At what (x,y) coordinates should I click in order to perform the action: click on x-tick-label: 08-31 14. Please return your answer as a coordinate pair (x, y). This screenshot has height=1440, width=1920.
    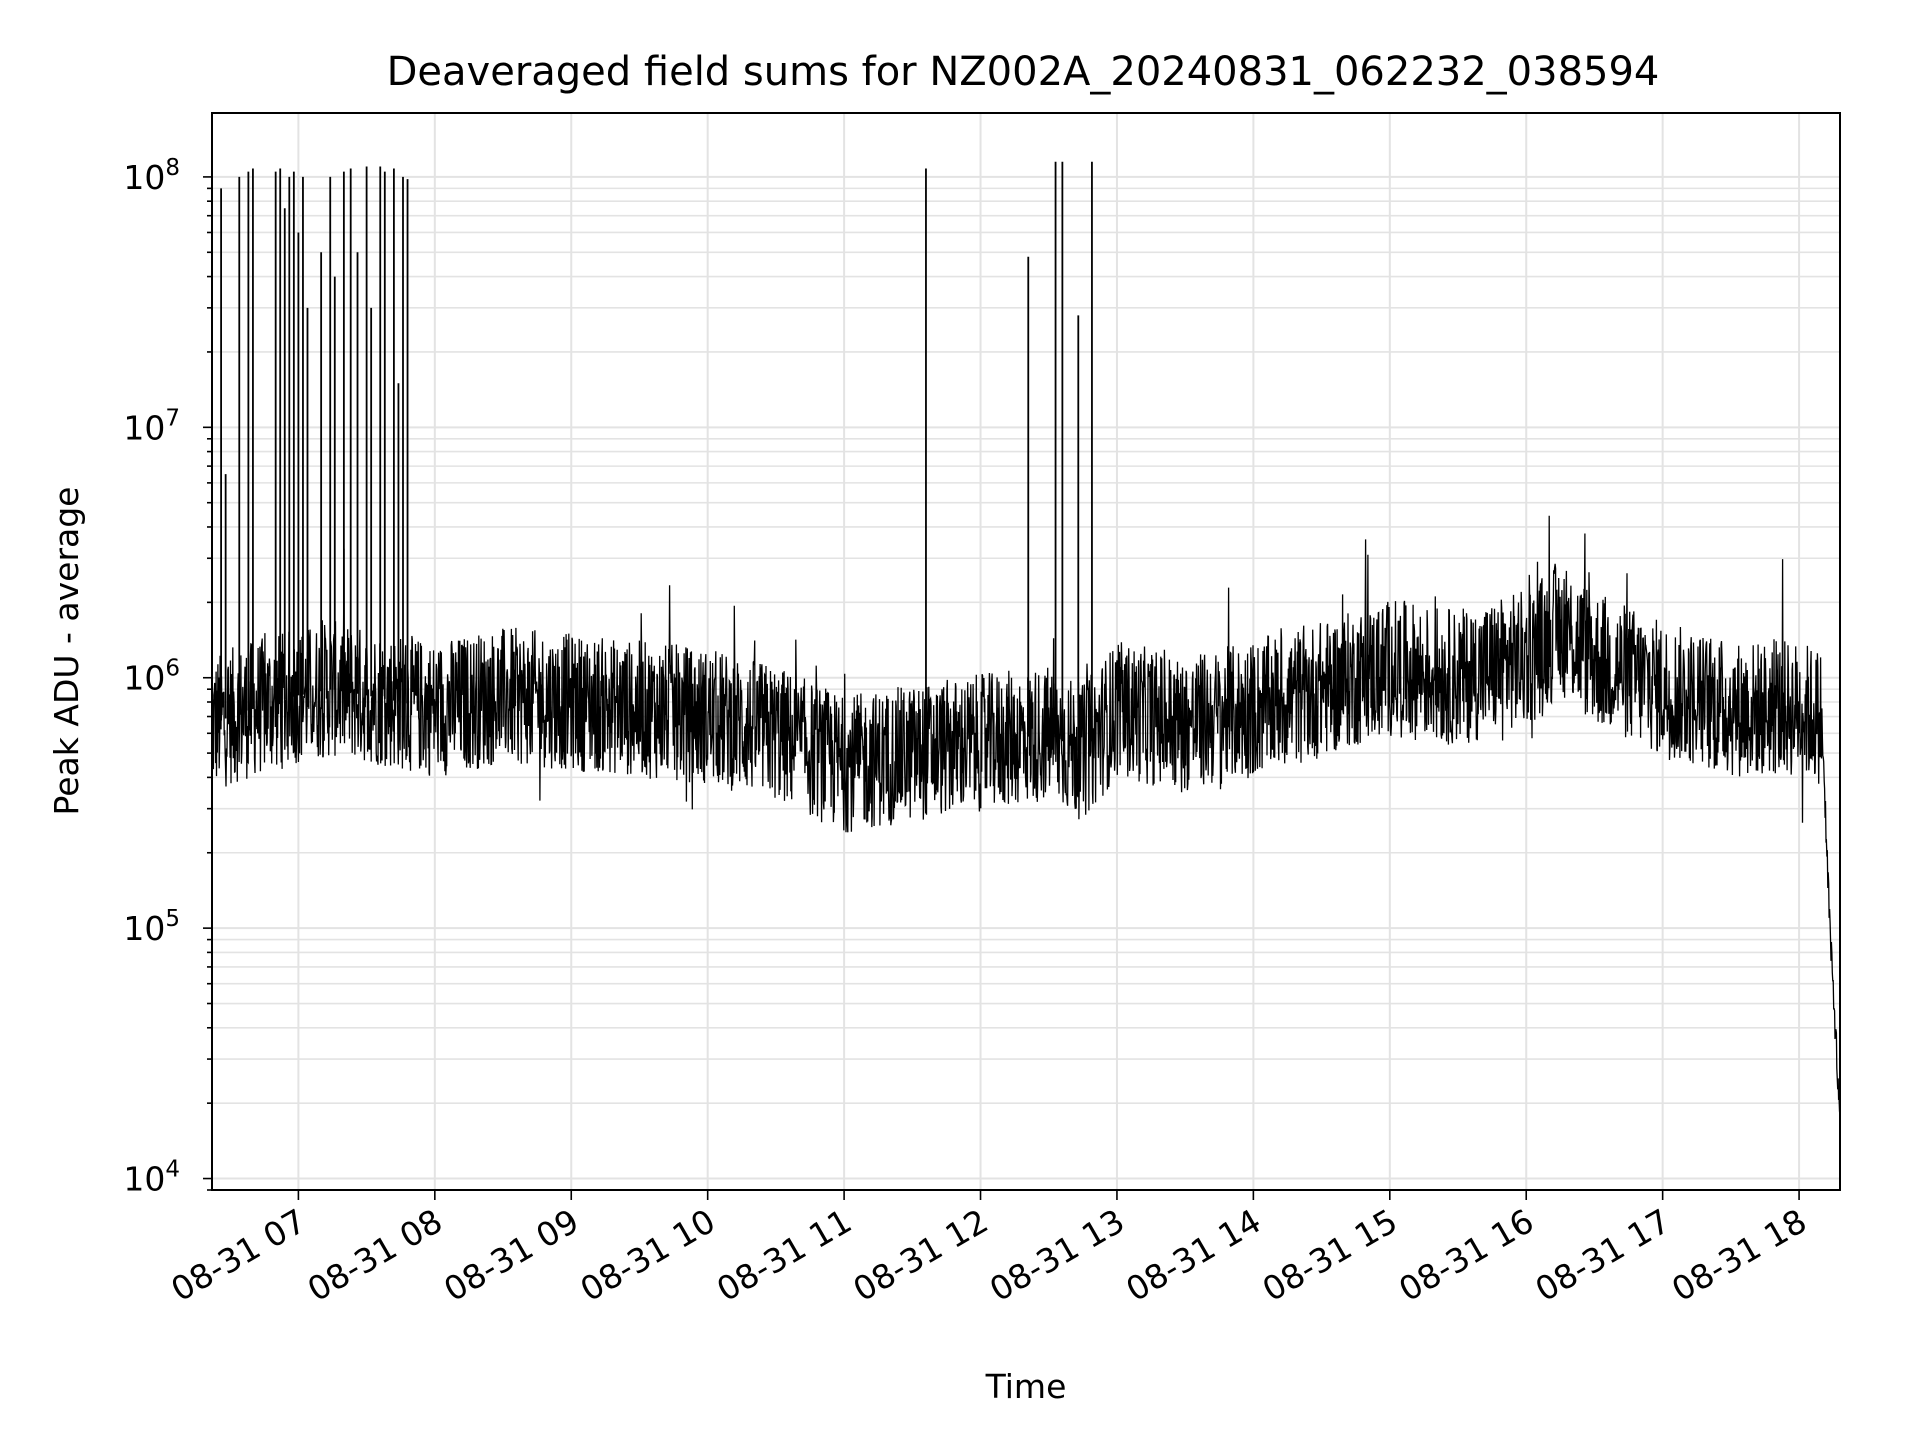
    Looking at the image, I should click on (1193, 1255).